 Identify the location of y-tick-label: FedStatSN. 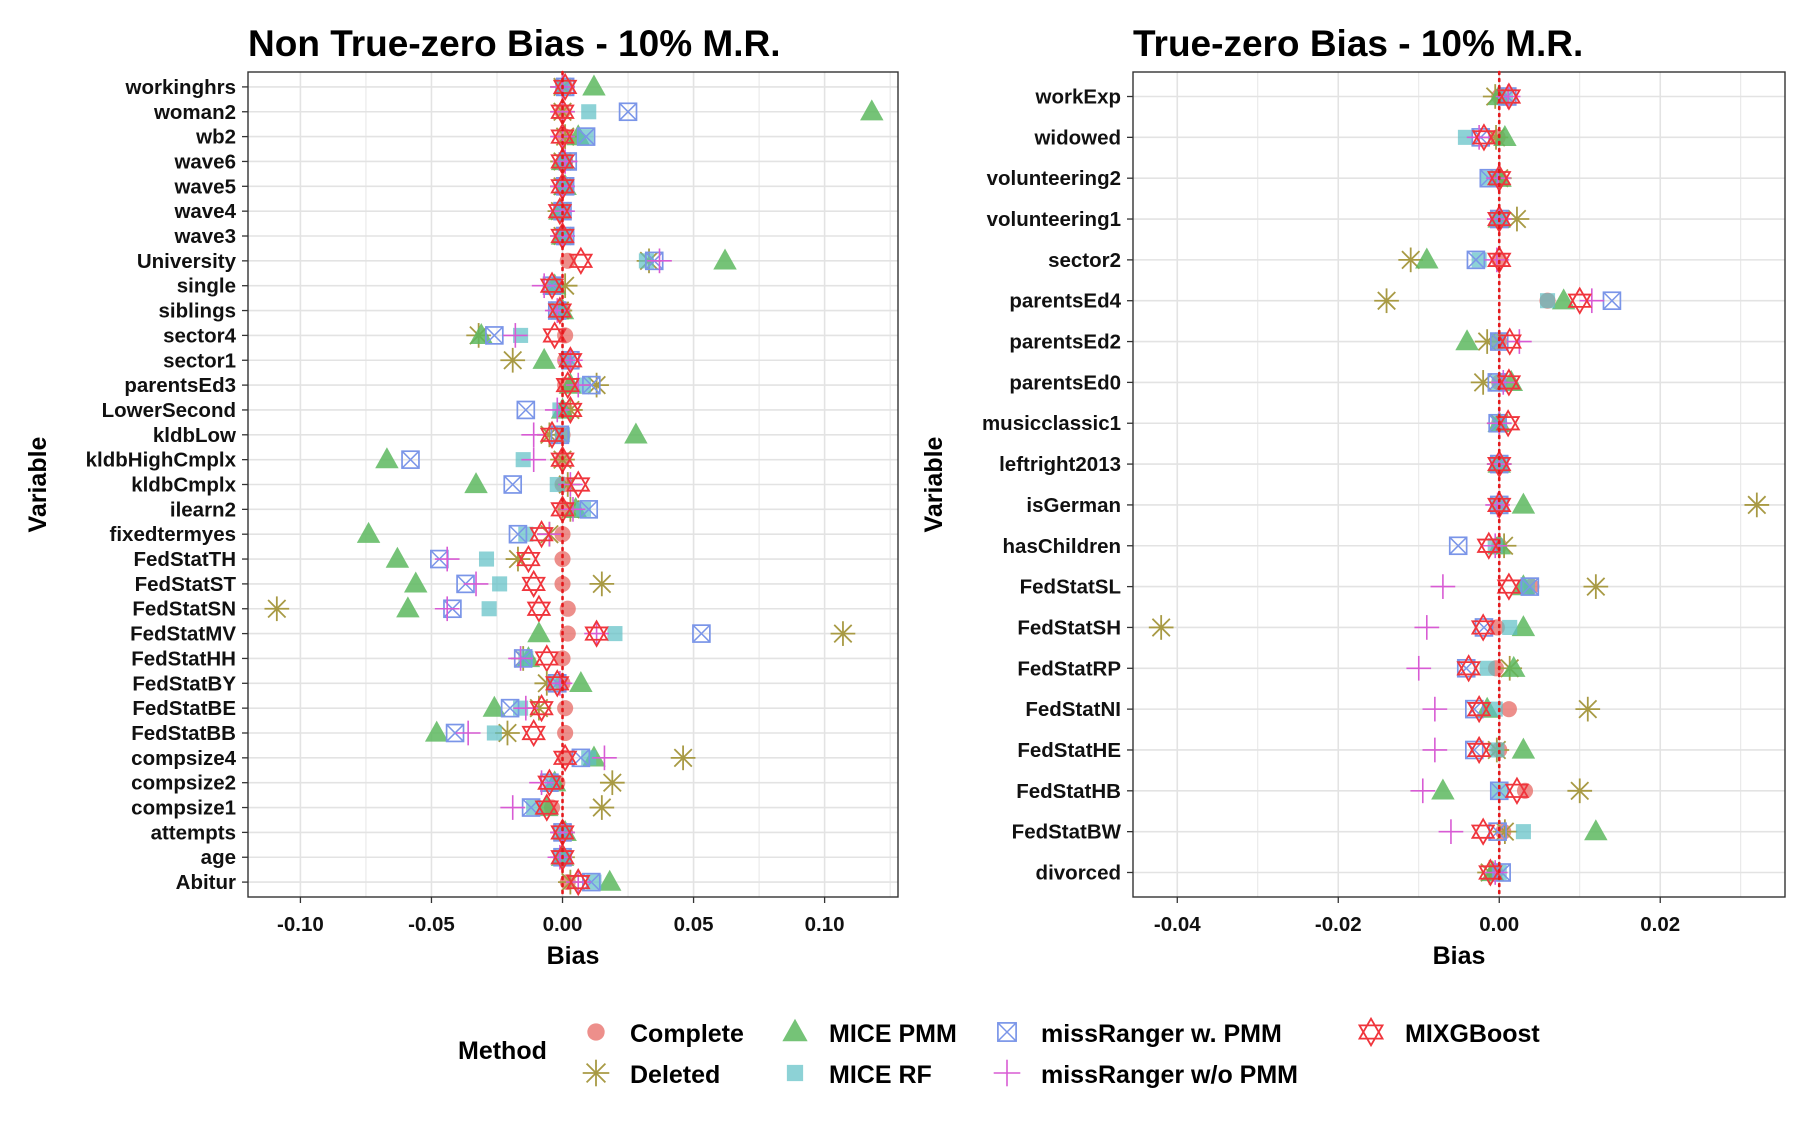
(184, 609).